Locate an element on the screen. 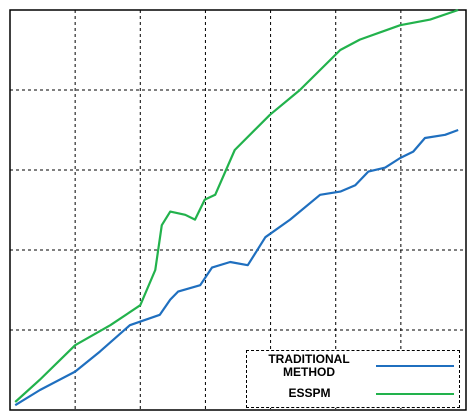 The width and height of the screenshot is (474, 420). legend-item: ESSPM is located at coordinates (353, 393).